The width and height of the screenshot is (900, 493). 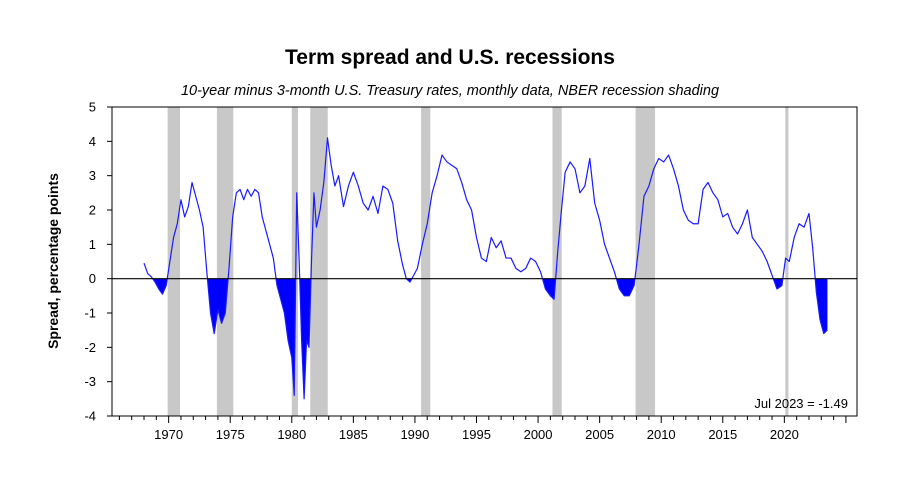 What do you see at coordinates (538, 434) in the screenshot?
I see `x-tick-label: 2000` at bounding box center [538, 434].